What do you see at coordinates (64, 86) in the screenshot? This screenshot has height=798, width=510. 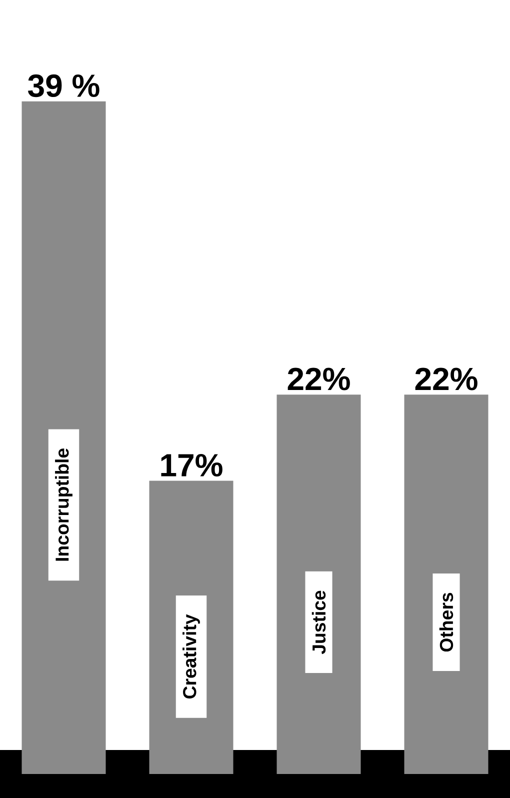 I see `data-label: 39 %` at bounding box center [64, 86].